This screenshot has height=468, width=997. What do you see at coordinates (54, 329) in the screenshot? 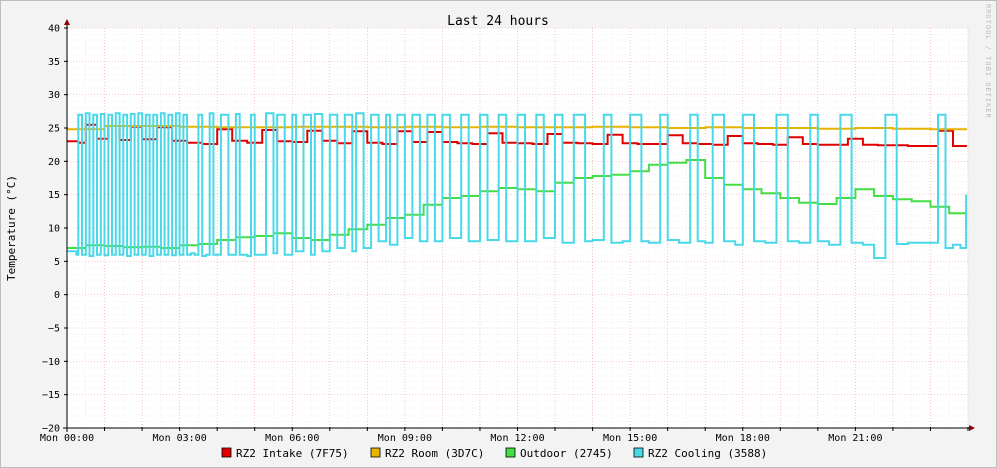
I see `y-tick-label: −5` at bounding box center [54, 329].